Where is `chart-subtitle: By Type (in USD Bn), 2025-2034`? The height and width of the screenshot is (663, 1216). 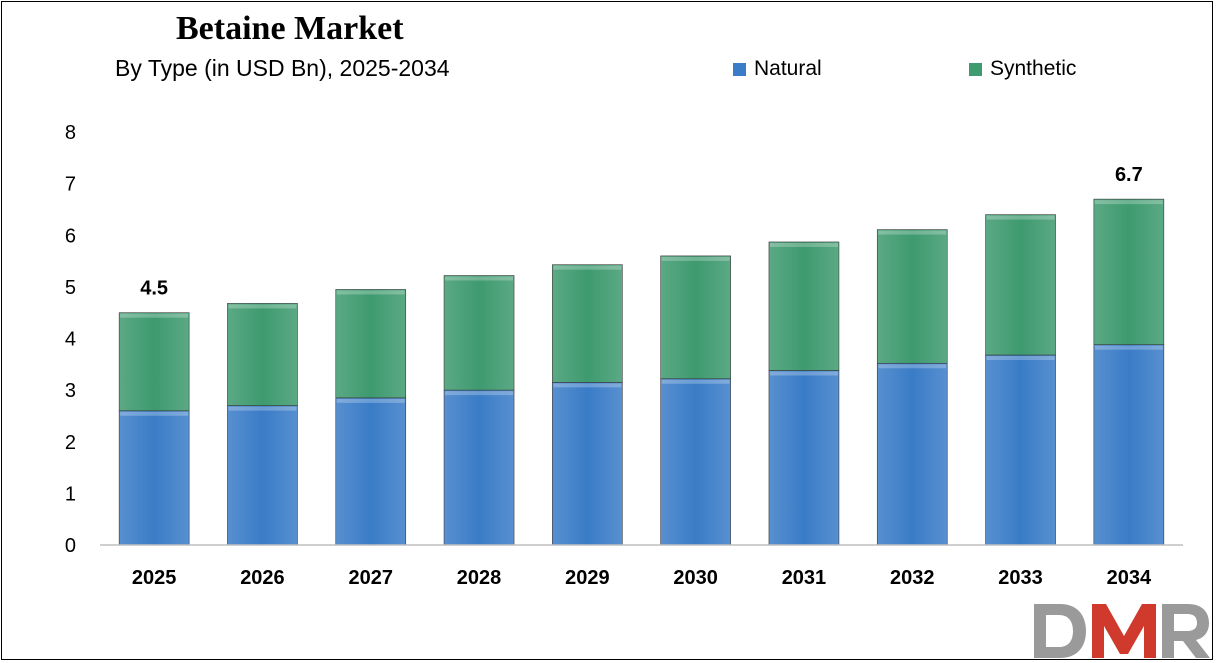
chart-subtitle: By Type (in USD Bn), 2025-2034 is located at coordinates (282, 68).